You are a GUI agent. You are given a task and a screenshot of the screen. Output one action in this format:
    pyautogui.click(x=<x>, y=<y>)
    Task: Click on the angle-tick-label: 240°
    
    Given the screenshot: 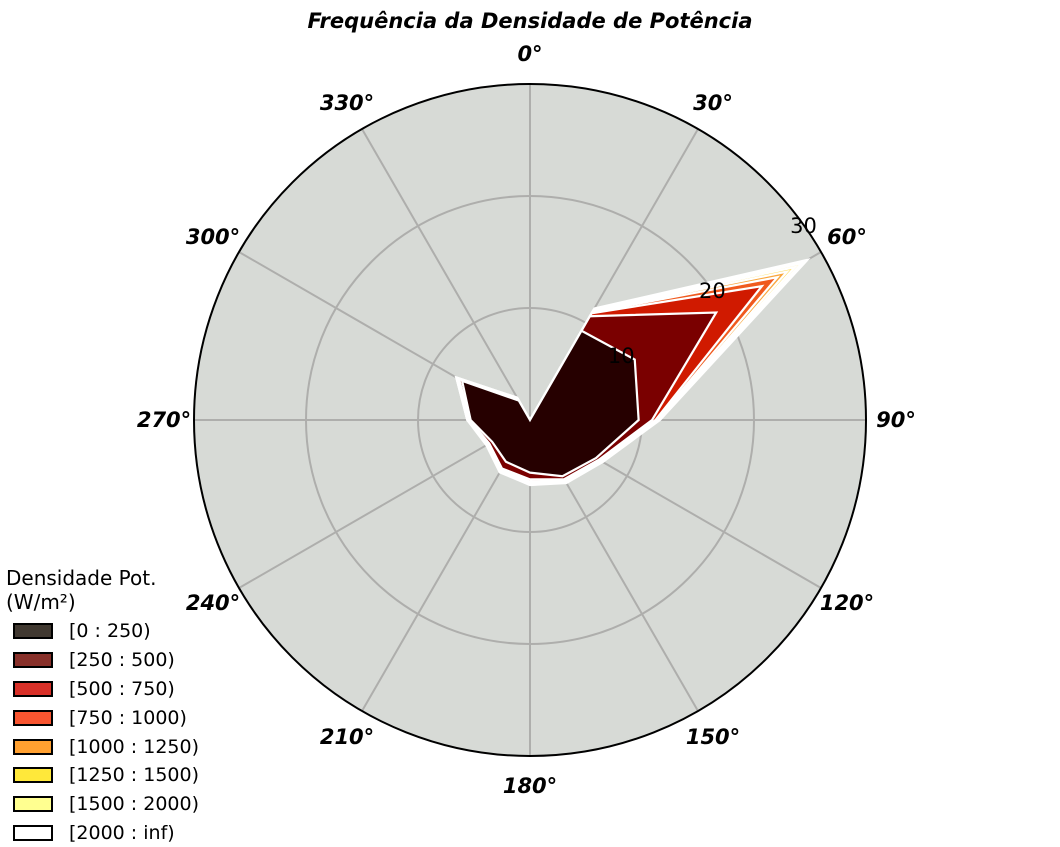 What is the action you would take?
    pyautogui.click(x=213, y=603)
    